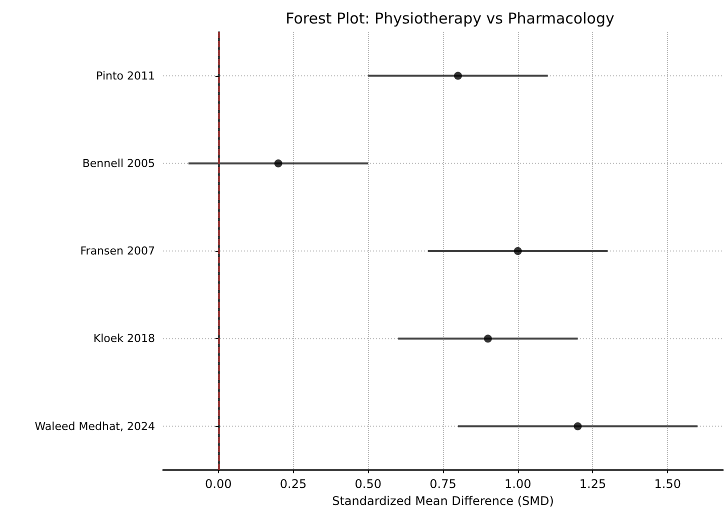  What do you see at coordinates (518, 484) in the screenshot?
I see `x-tick-label: 1.00` at bounding box center [518, 484].